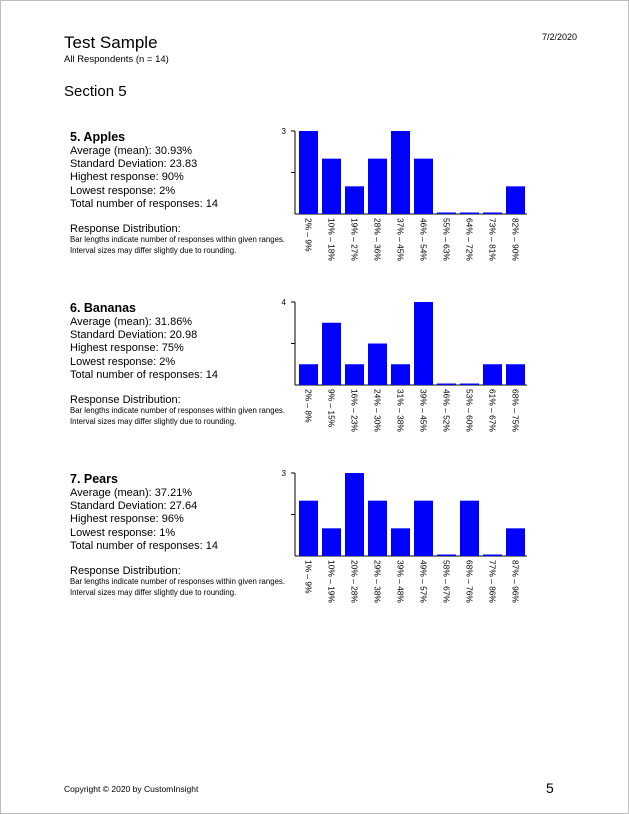  I want to click on x-tick-label: 28% – 36%, so click(378, 239).